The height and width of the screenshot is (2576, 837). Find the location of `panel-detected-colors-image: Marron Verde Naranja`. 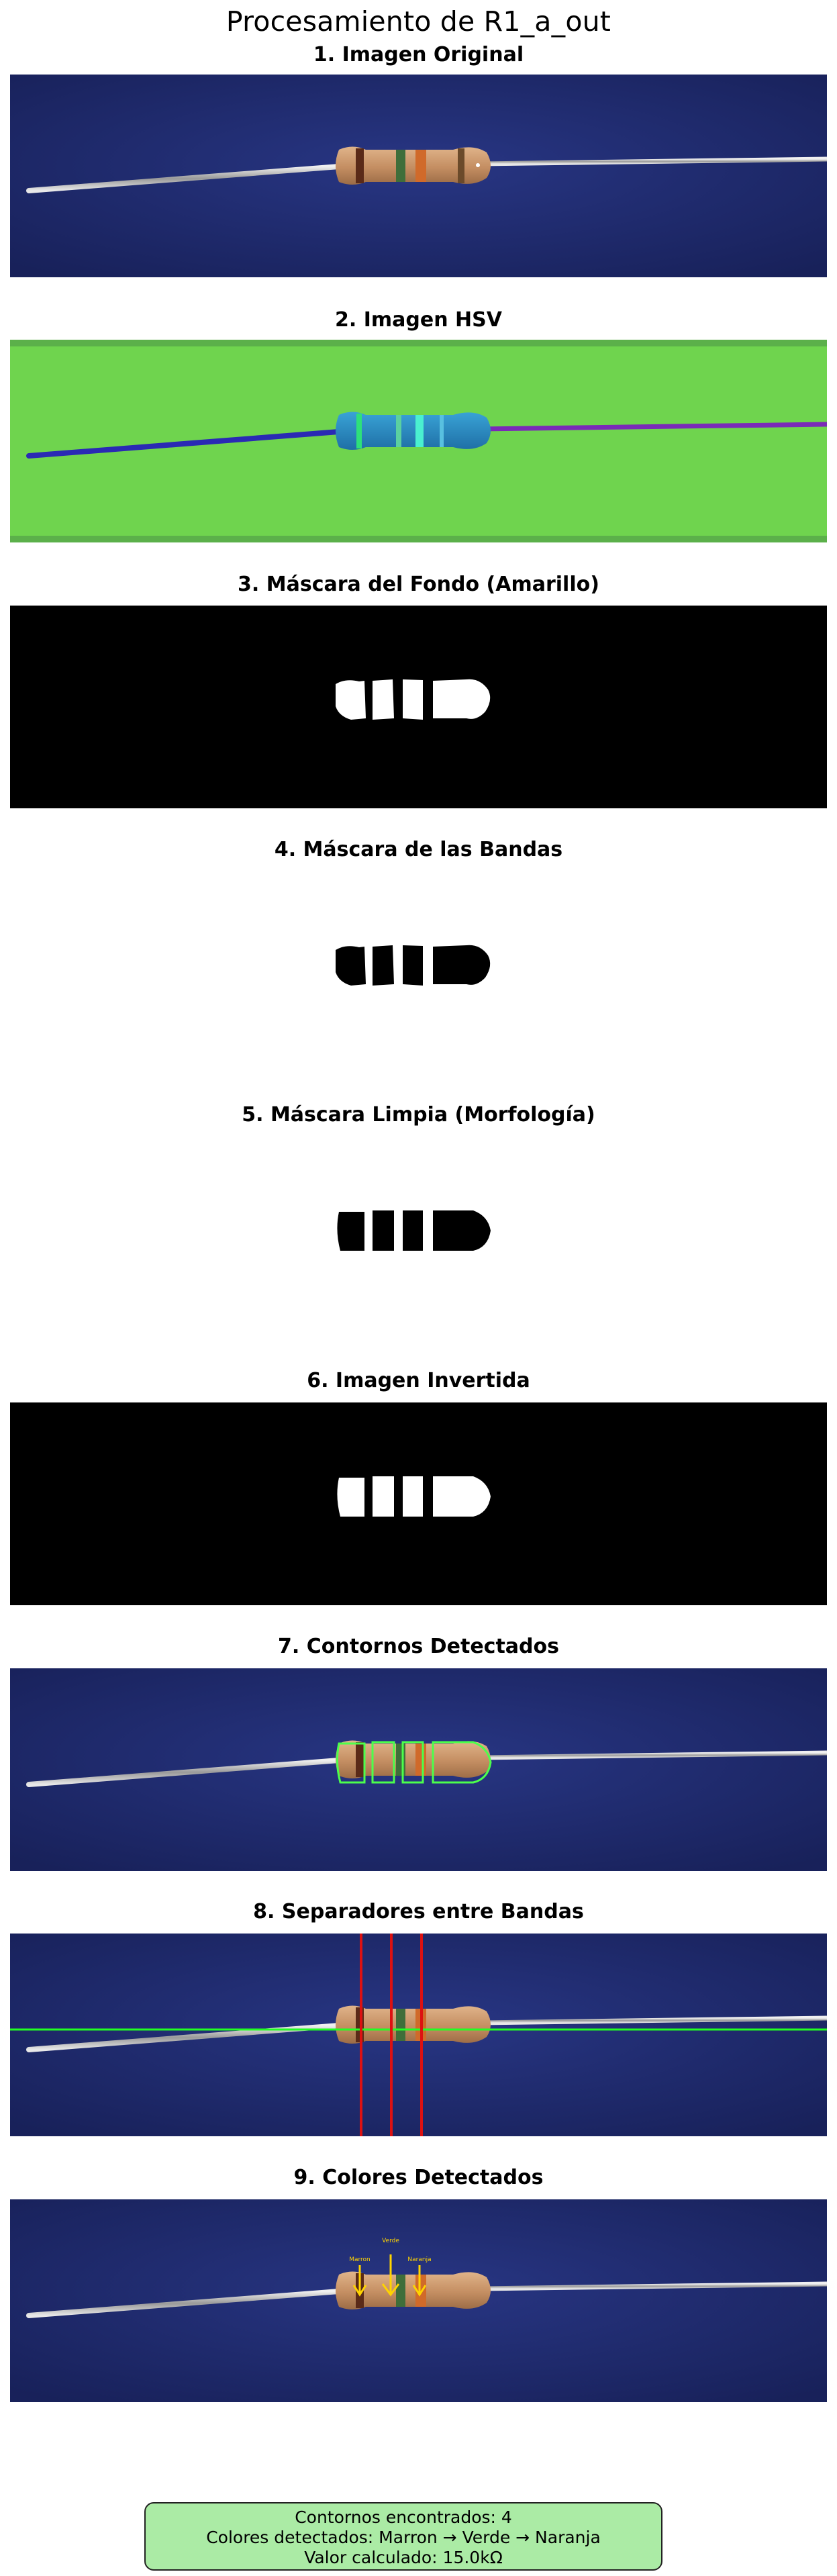

panel-detected-colors-image: Marron Verde Naranja is located at coordinates (418, 2300).